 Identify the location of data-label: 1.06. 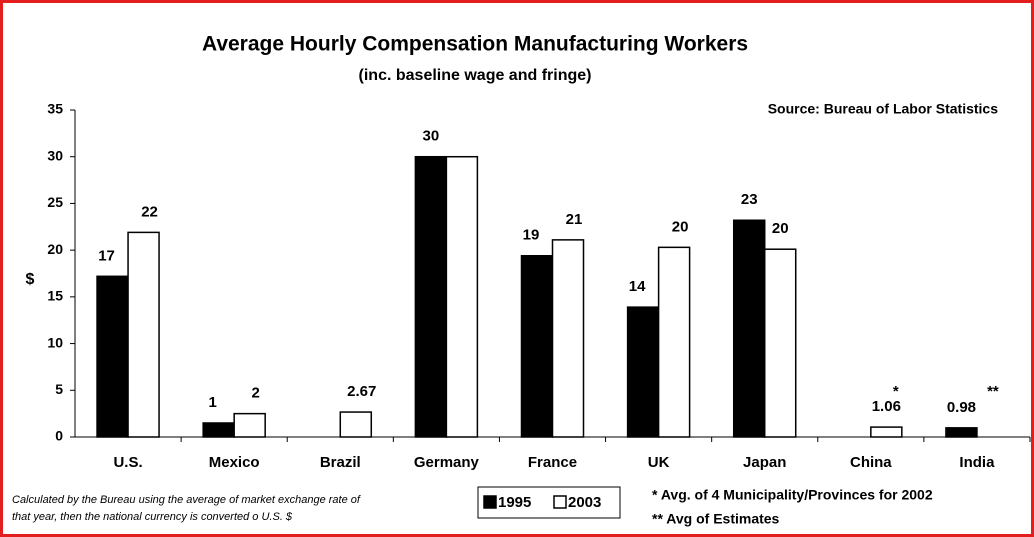
(886, 406).